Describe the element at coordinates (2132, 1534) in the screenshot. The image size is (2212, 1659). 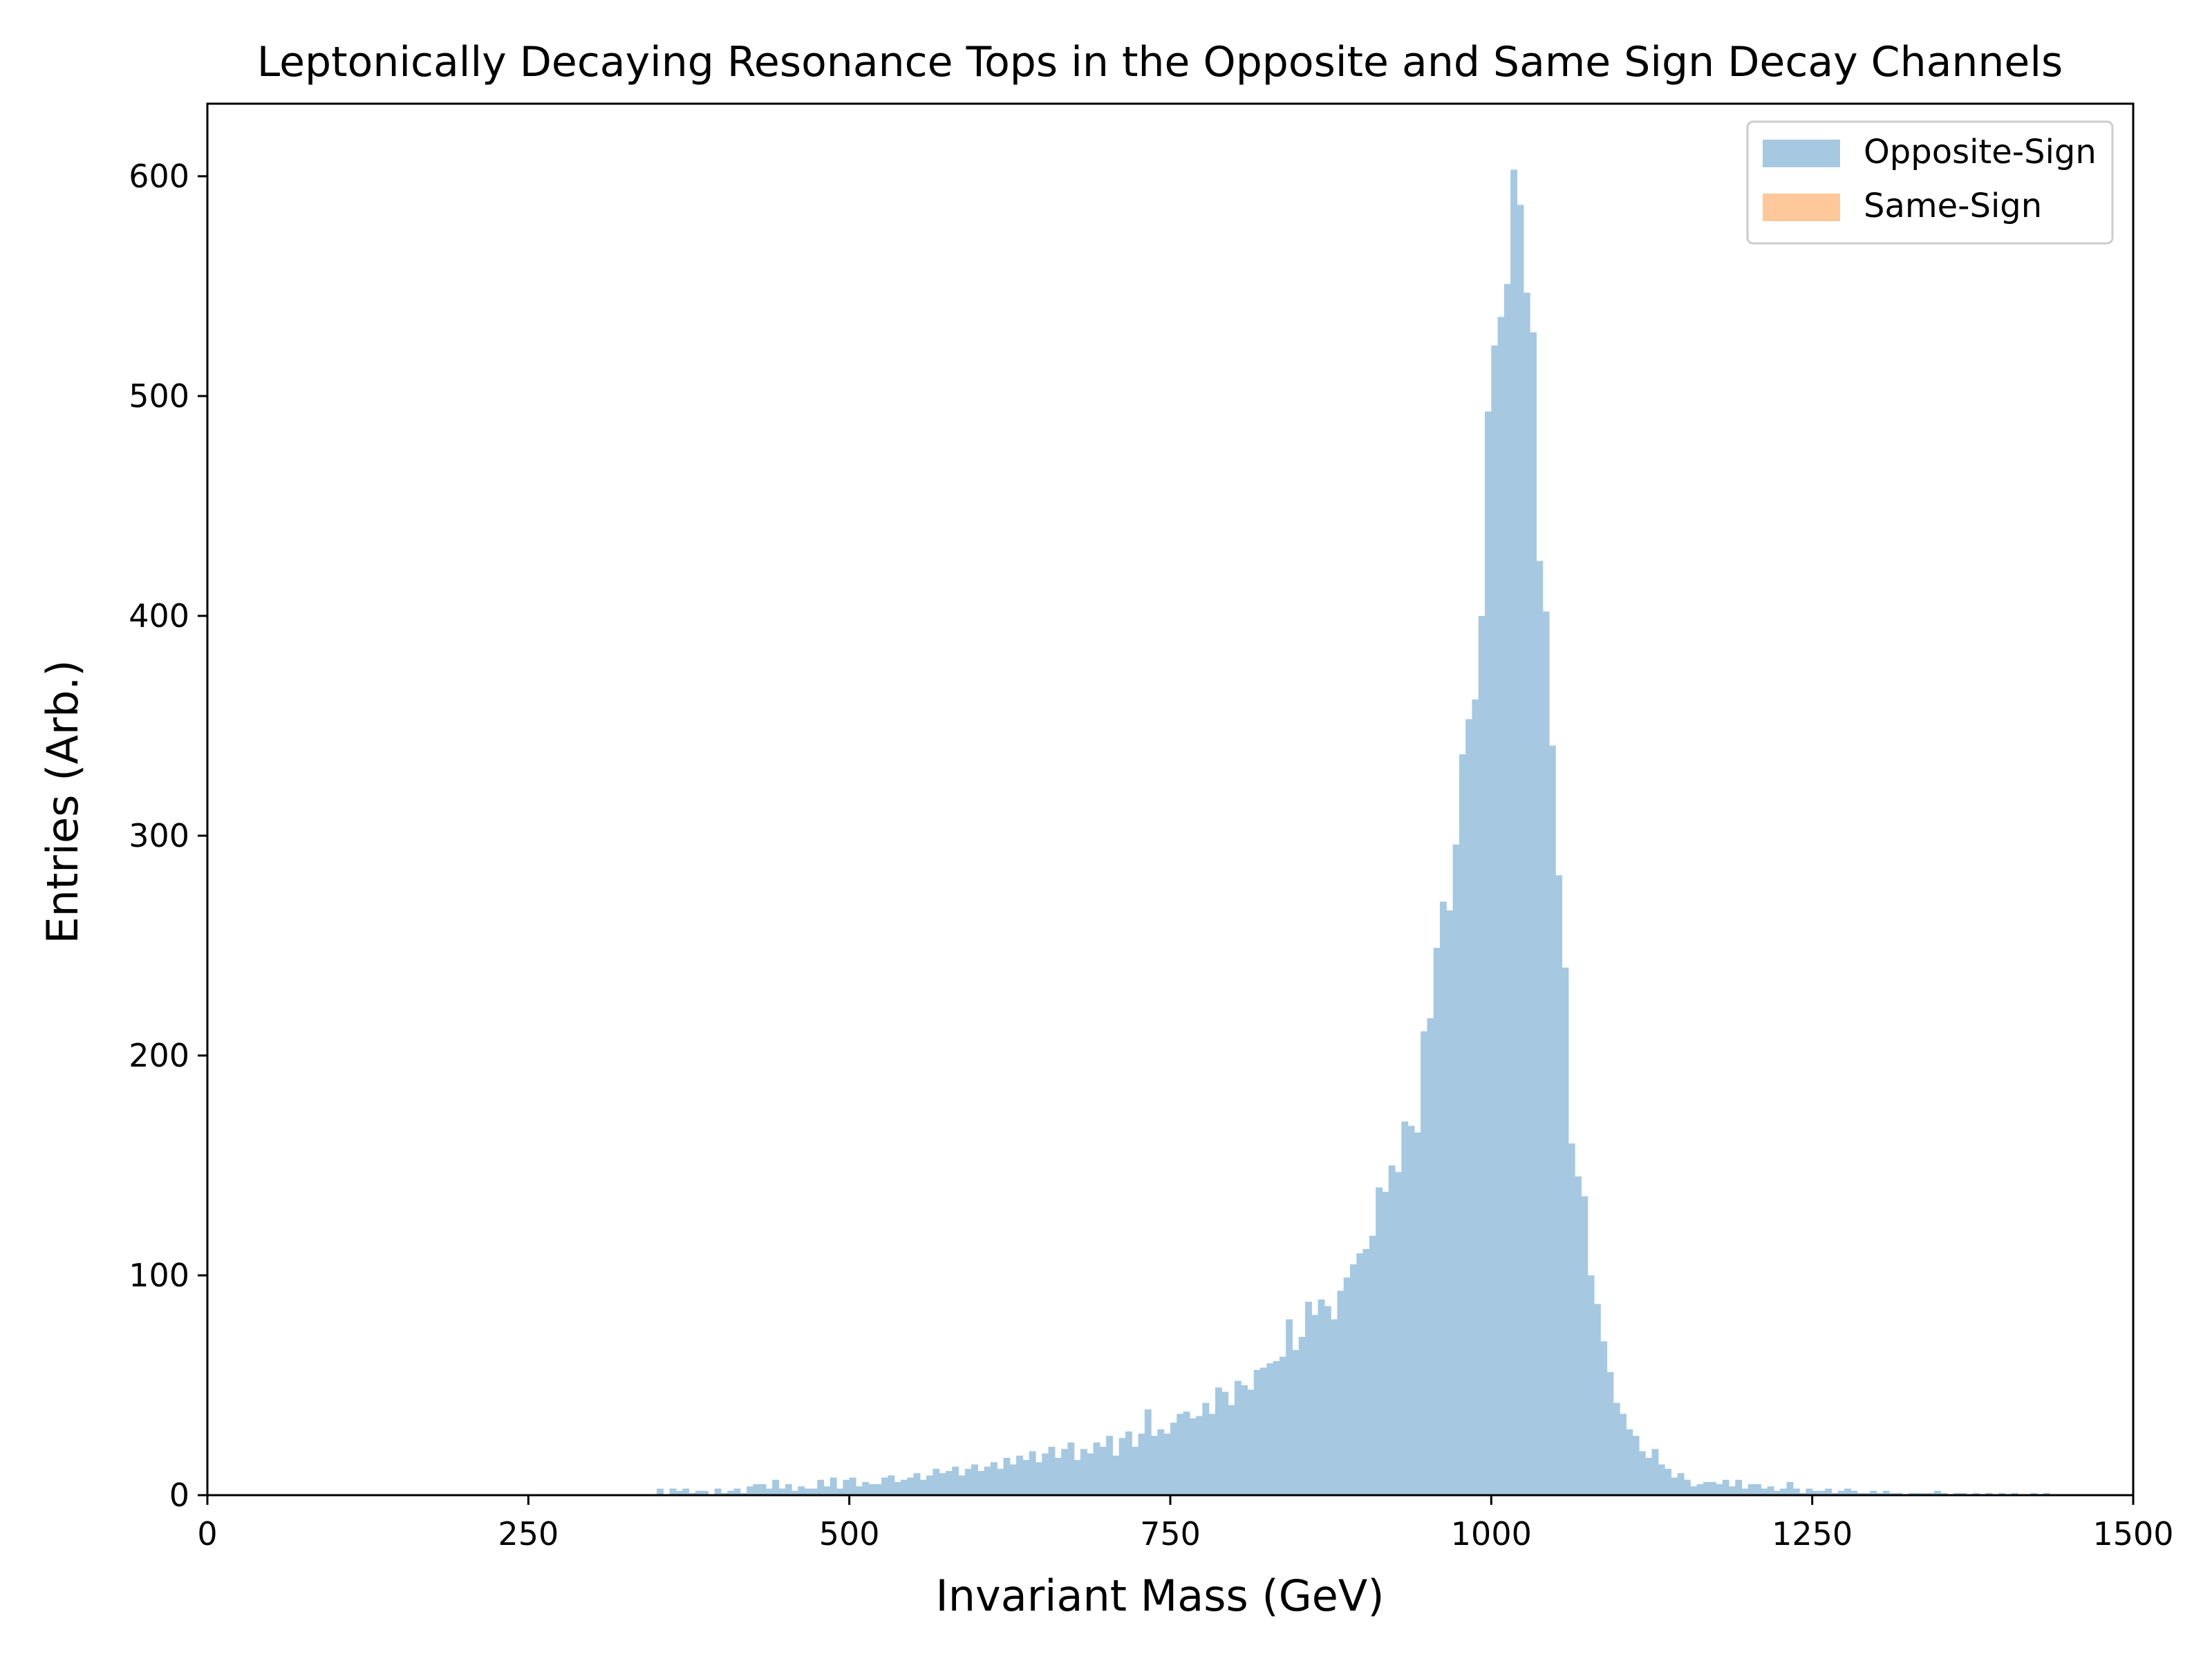
I see `x-tick-label: 1500` at that location.